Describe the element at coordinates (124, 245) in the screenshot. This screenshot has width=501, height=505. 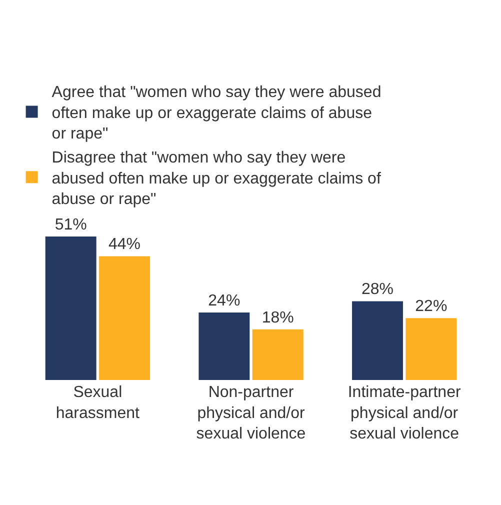
I see `data-label: 44%` at that location.